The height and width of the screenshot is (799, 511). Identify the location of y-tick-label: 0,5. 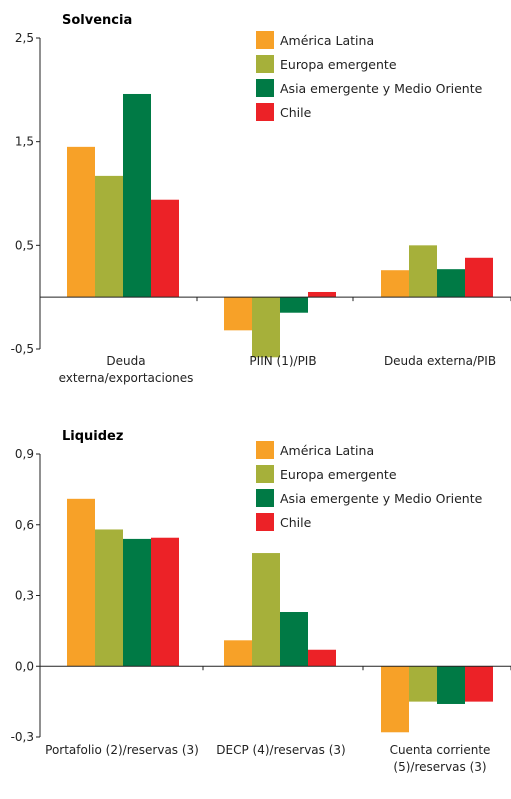
(24, 245).